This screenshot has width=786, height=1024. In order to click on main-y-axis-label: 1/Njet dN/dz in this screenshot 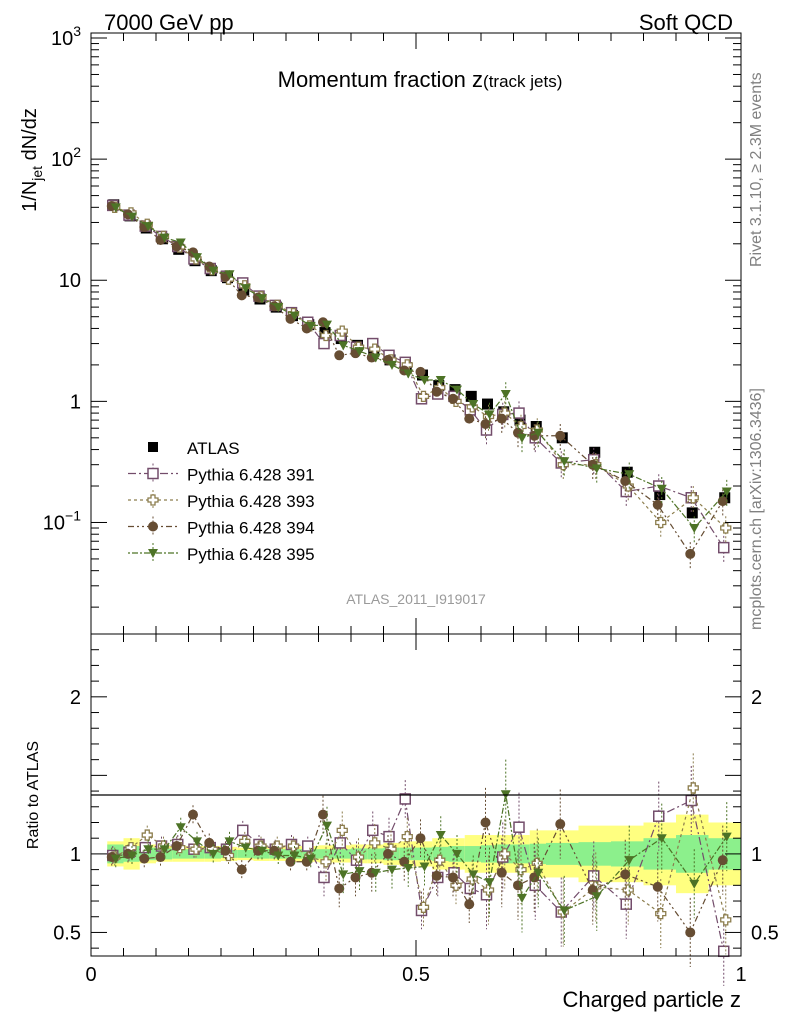, I will do `click(32, 160)`.